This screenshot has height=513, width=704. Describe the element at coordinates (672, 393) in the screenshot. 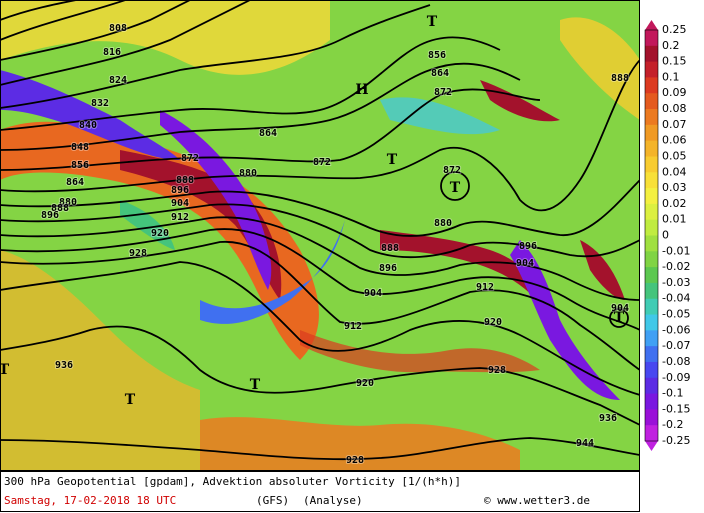

I see `legend-label: -0.1` at that location.